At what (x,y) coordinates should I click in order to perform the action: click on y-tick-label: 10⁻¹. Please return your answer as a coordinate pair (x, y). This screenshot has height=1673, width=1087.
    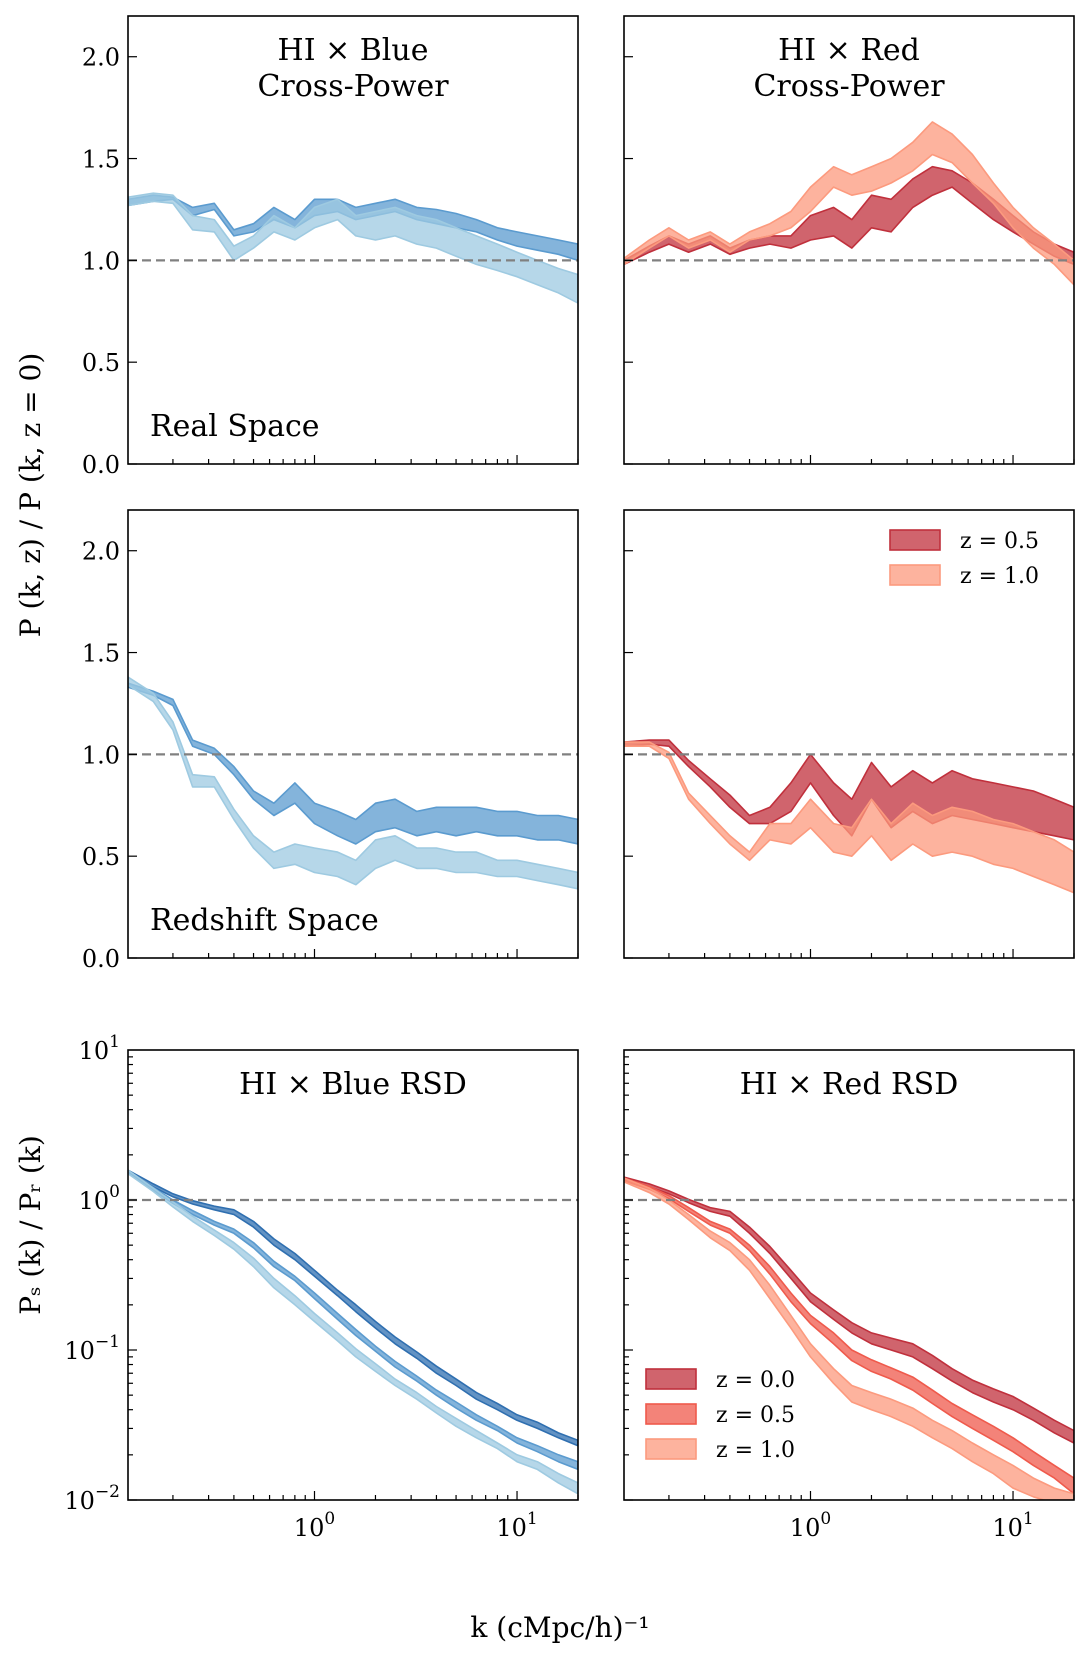
    Looking at the image, I should click on (92, 1348).